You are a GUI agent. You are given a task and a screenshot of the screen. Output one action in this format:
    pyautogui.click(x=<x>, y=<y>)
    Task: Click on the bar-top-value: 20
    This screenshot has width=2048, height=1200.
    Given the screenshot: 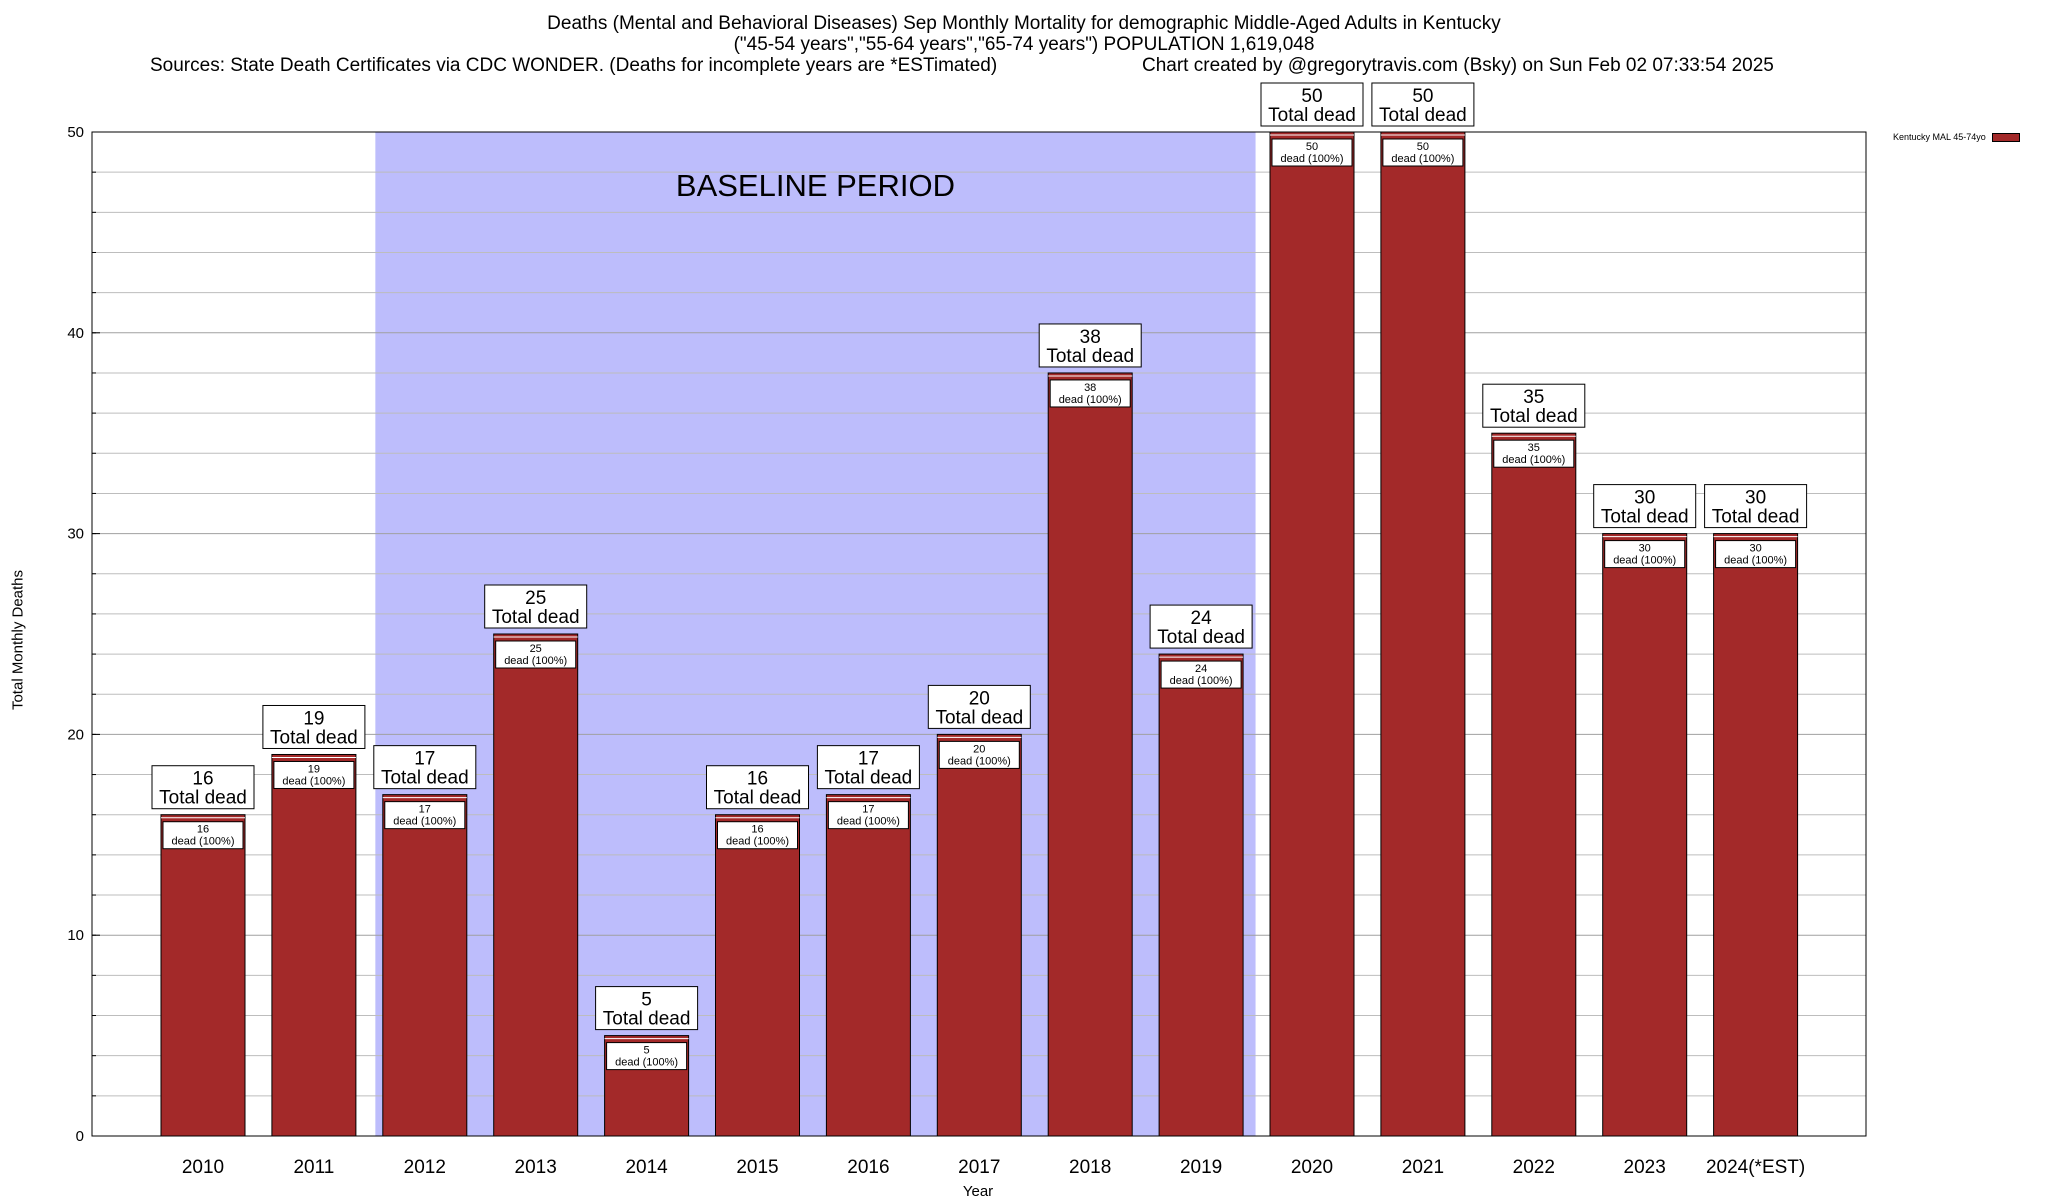 What is the action you would take?
    pyautogui.click(x=979, y=698)
    